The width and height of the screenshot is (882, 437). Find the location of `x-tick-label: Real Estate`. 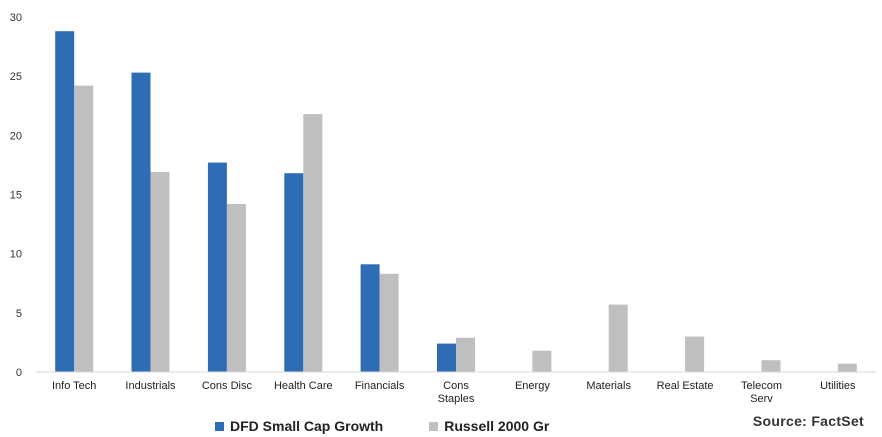

x-tick-label: Real Estate is located at coordinates (685, 386).